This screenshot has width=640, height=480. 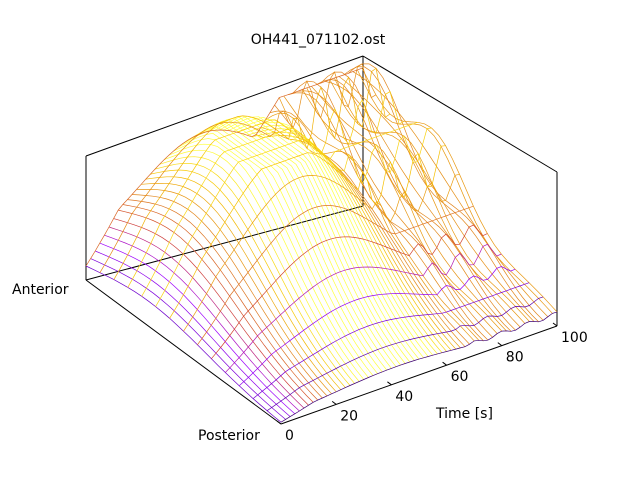 I want to click on y-label-anterior: Anterior, so click(x=40, y=290).